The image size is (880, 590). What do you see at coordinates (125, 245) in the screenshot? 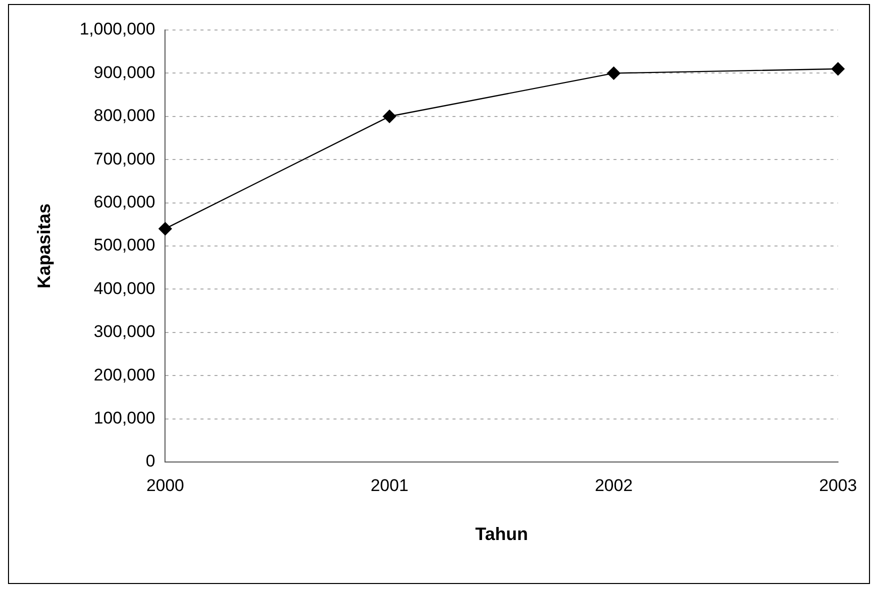
I see `y-tick-label: 500,000` at bounding box center [125, 245].